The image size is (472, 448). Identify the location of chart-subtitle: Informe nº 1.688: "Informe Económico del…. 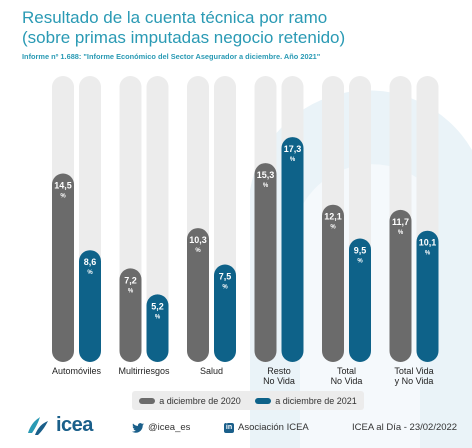
(171, 56).